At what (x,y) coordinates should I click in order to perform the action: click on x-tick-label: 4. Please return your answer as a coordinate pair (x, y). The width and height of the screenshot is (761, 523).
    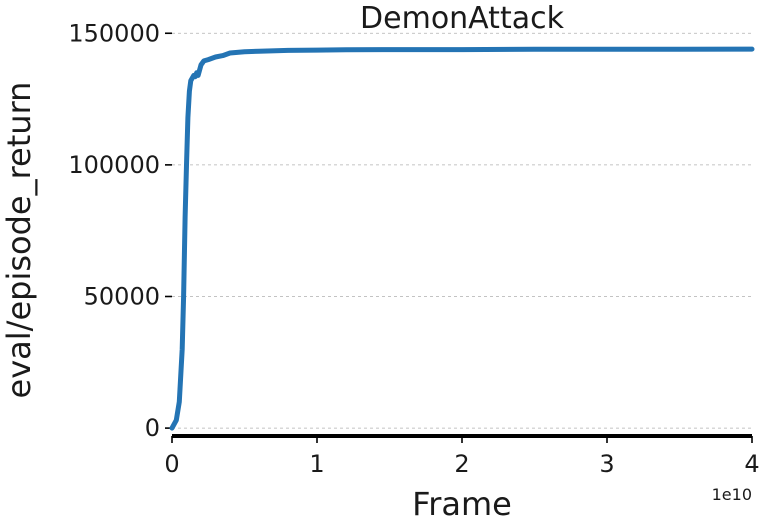
    Looking at the image, I should click on (751, 464).